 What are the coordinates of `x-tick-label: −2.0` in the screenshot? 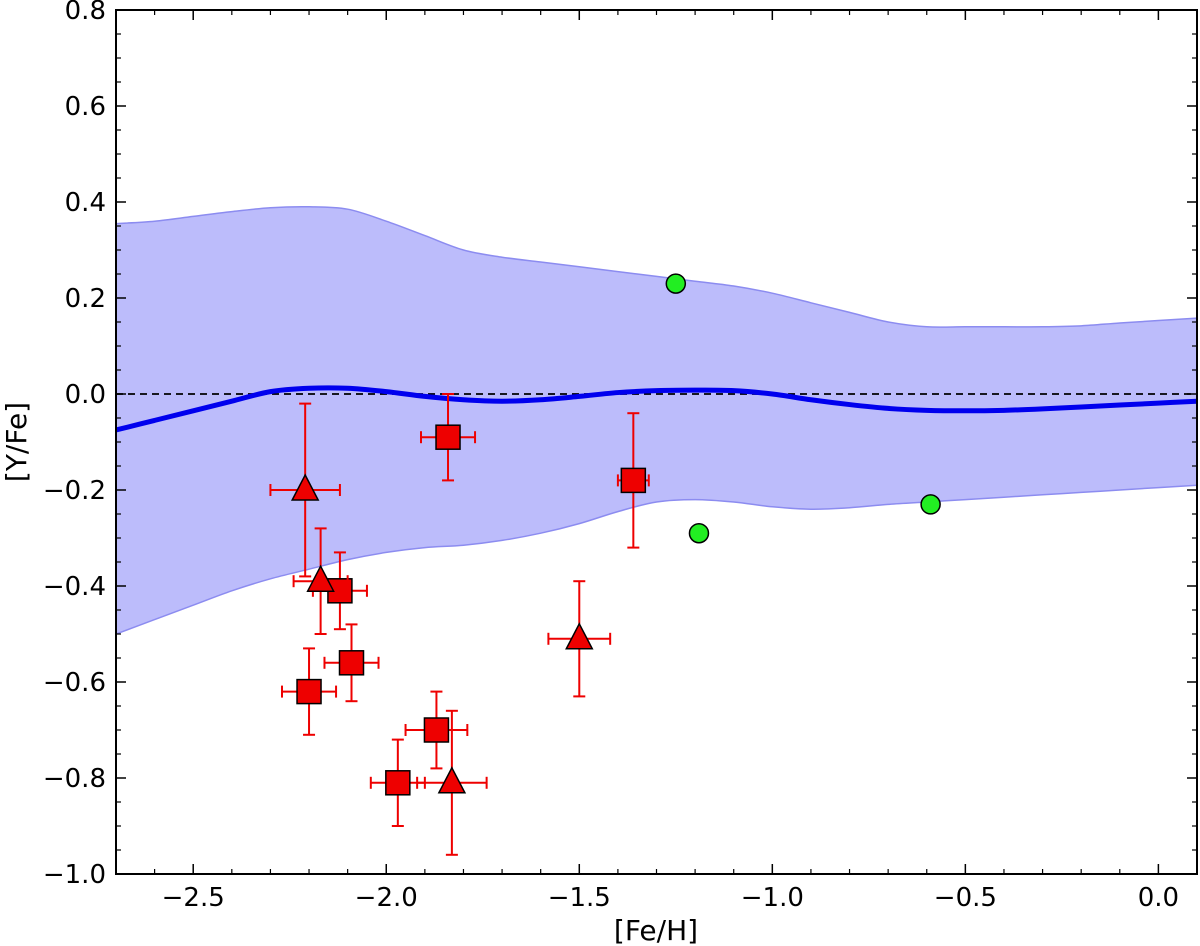 It's located at (386, 898).